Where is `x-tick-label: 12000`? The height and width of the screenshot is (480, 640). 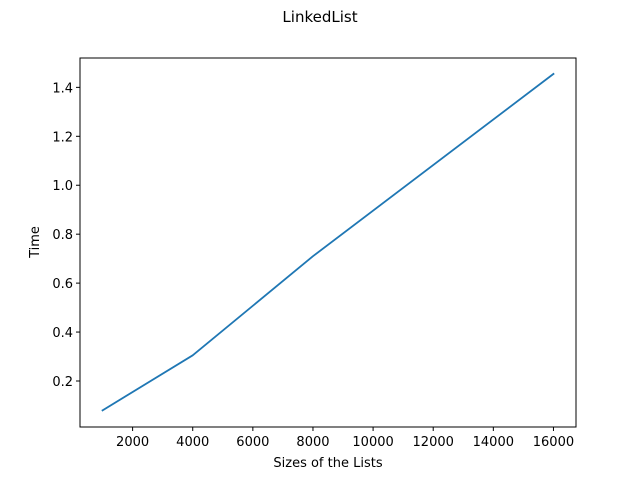 x-tick-label: 12000 is located at coordinates (433, 442).